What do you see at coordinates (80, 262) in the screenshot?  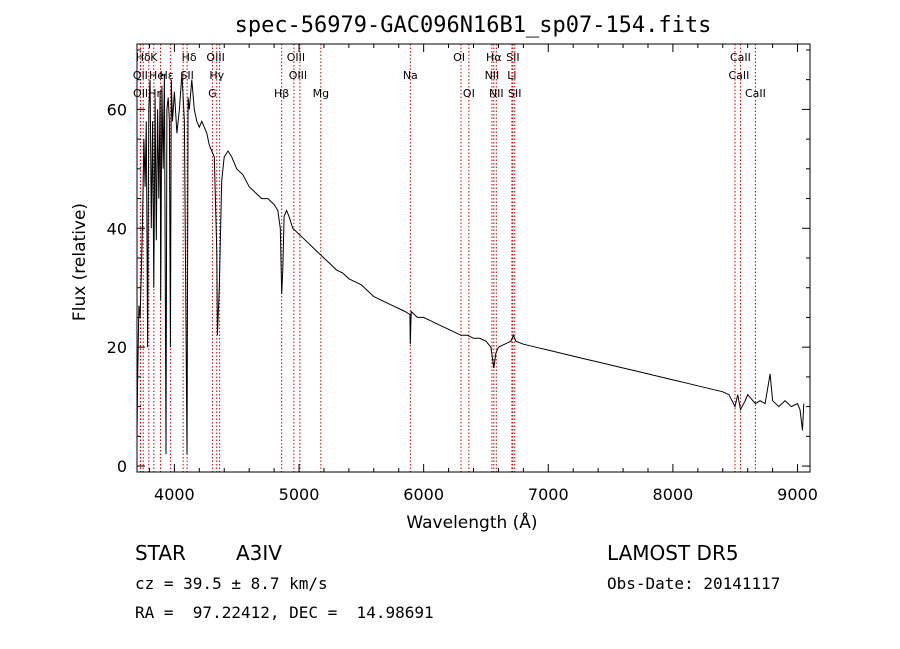 I see `y-axis-label: Flux (relative)` at bounding box center [80, 262].